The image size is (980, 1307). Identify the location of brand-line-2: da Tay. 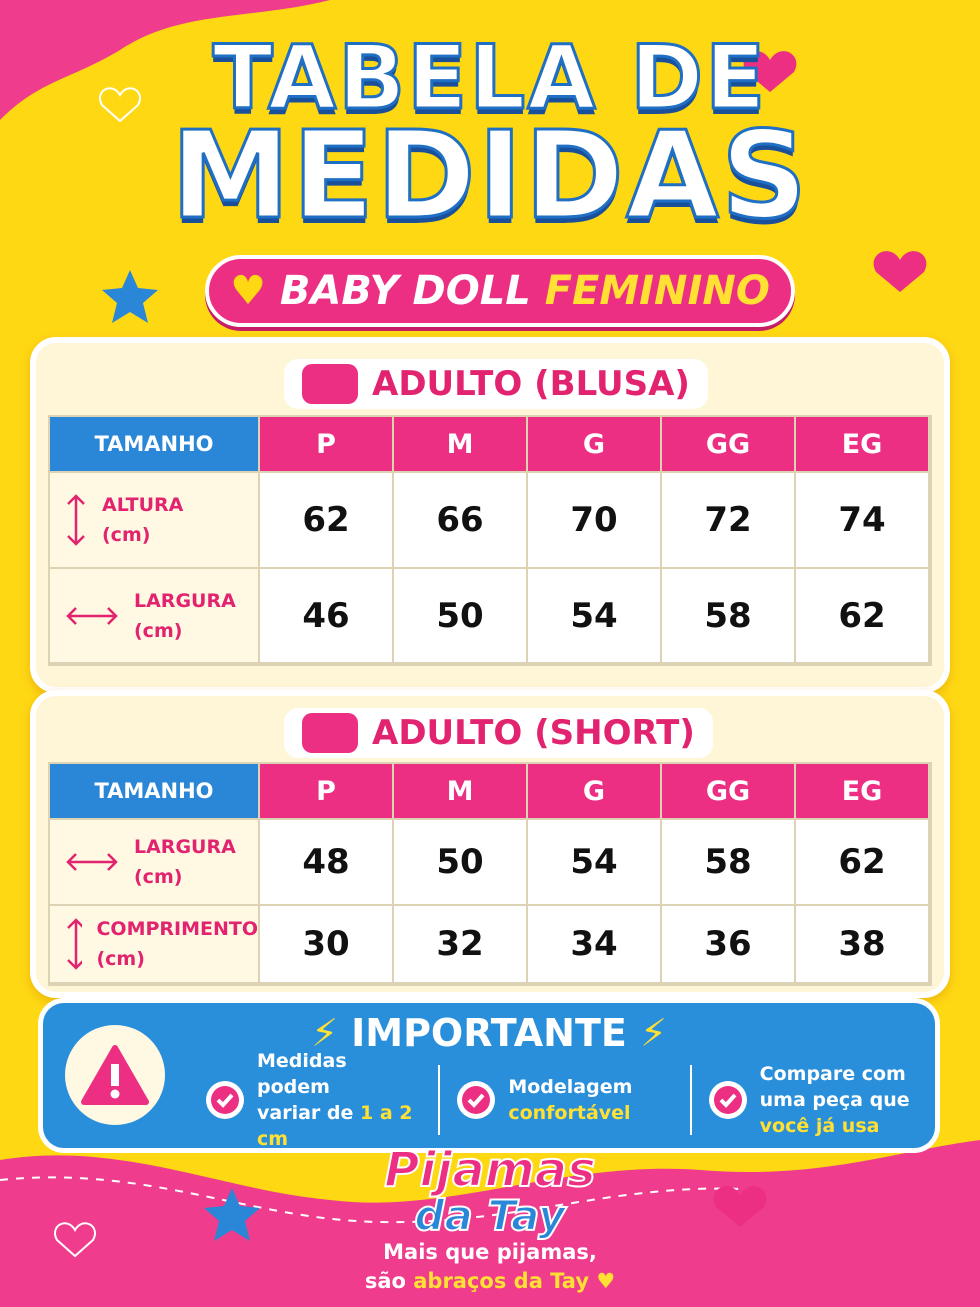
(489, 1215).